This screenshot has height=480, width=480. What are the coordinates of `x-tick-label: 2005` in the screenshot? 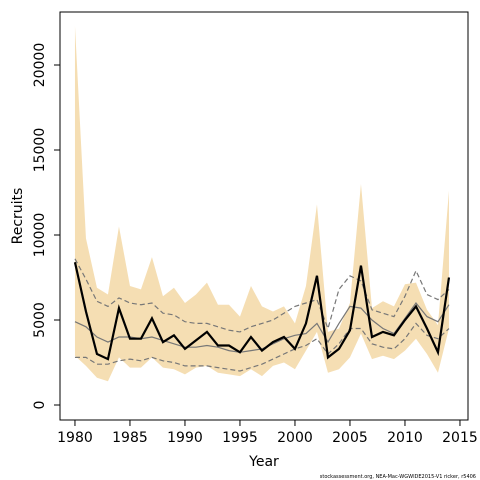 It's located at (350, 438).